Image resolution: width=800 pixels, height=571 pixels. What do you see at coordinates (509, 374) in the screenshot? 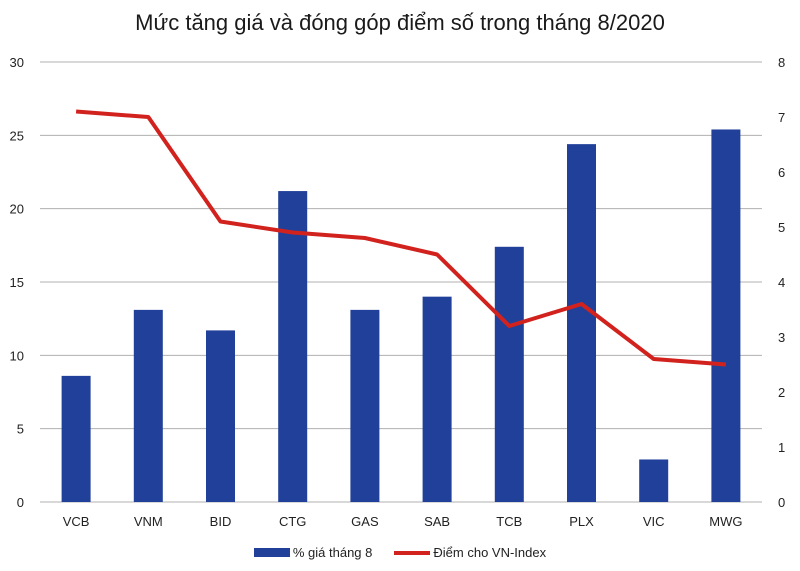
I see `bar-TCB` at bounding box center [509, 374].